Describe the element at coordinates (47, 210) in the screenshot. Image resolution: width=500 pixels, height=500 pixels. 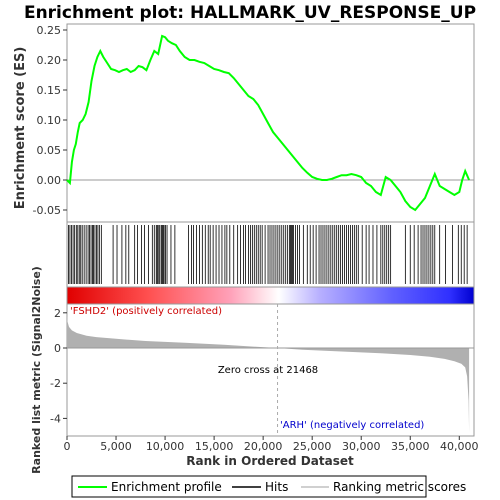
I see `es-y-tick-label: -0.05` at that location.